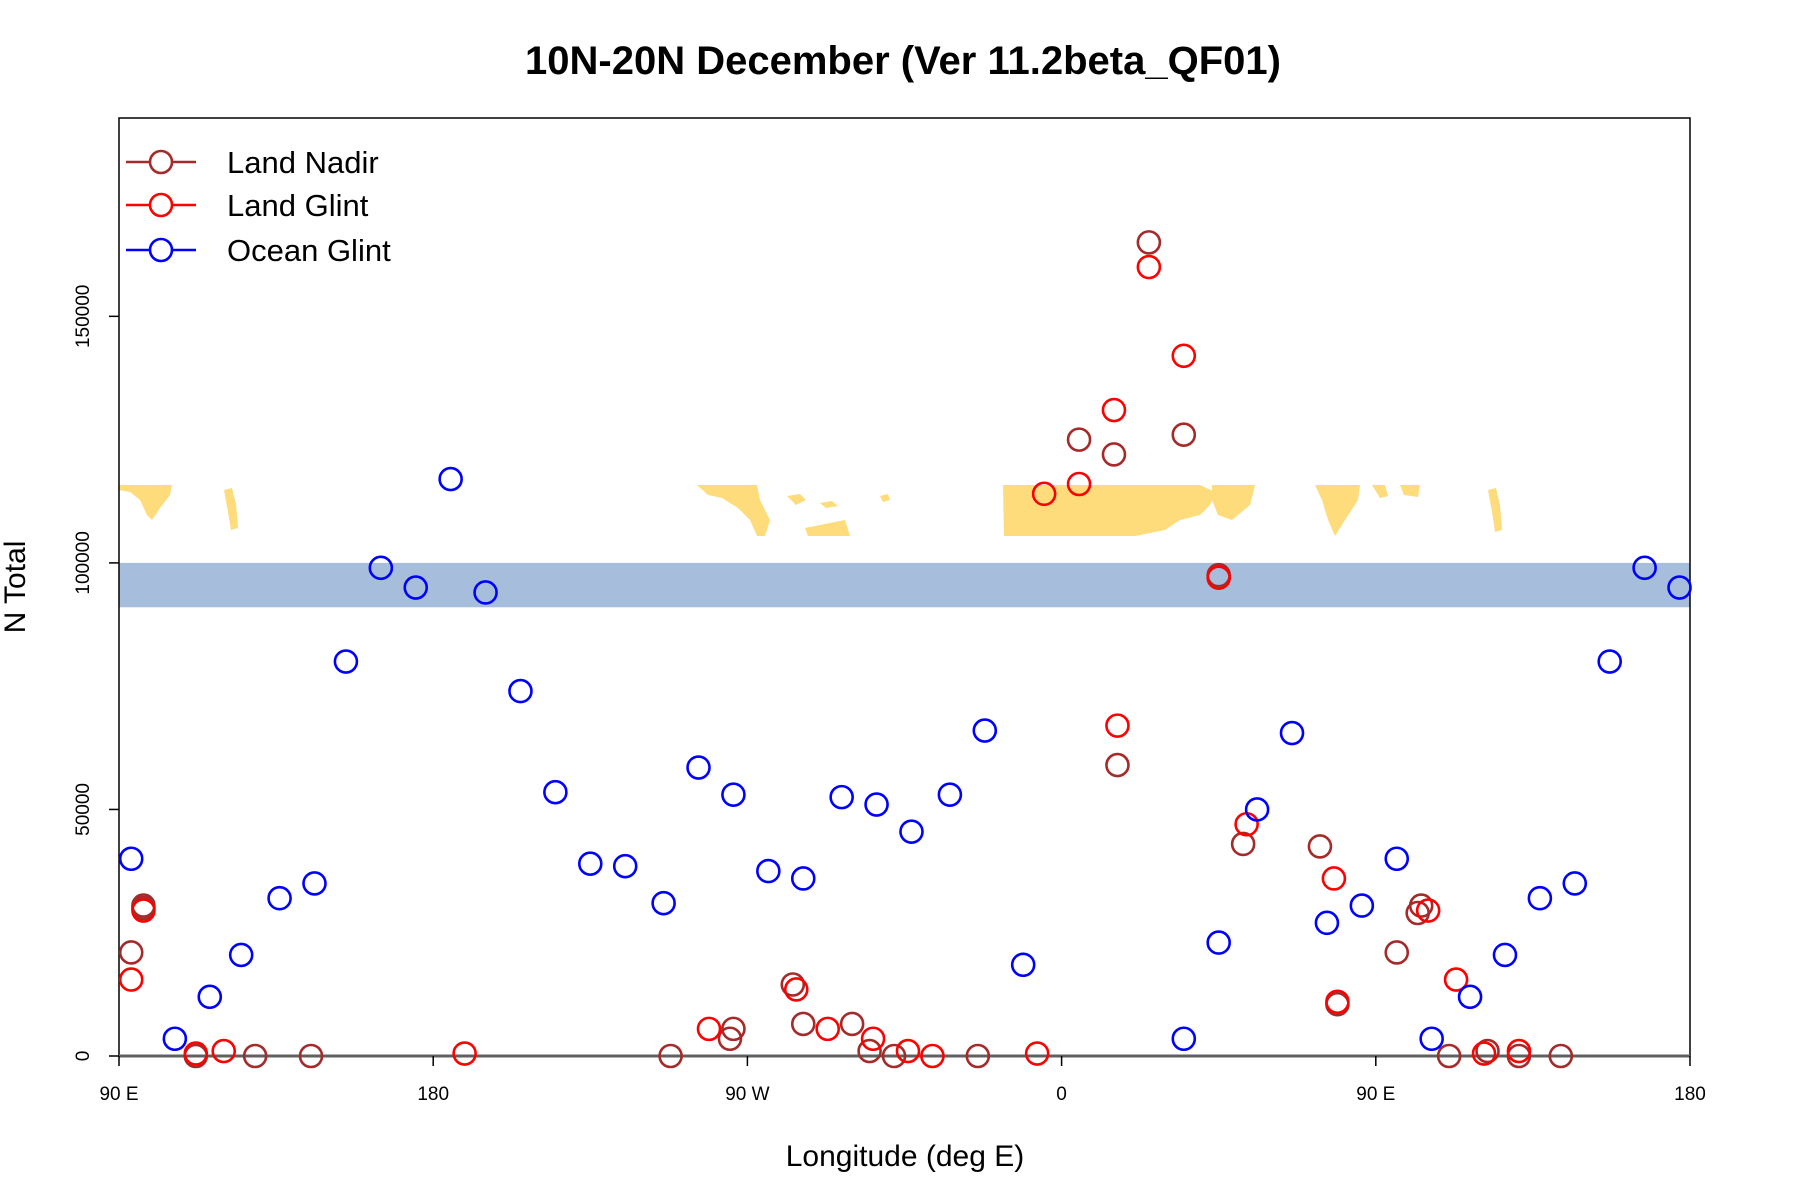 The height and width of the screenshot is (1200, 1800). What do you see at coordinates (902, 1080) in the screenshot?
I see `x-axis: 90 E 180 90 W 0 90 E 180` at bounding box center [902, 1080].